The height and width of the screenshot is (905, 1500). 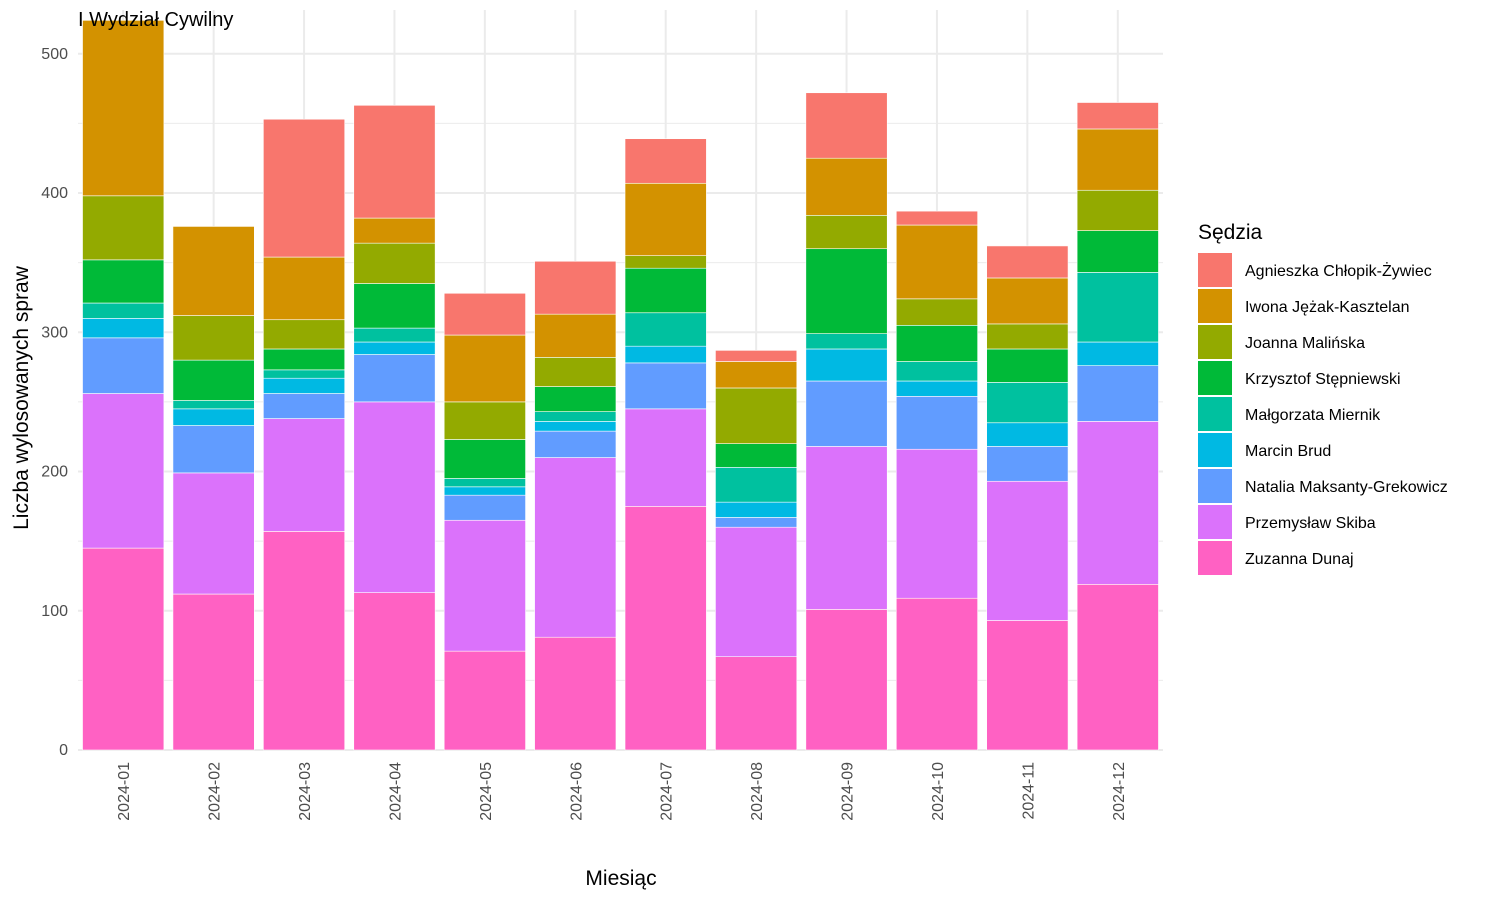 What do you see at coordinates (1338, 270) in the screenshot?
I see `legend-label: Agnieszka Chłopik-Żywiec` at bounding box center [1338, 270].